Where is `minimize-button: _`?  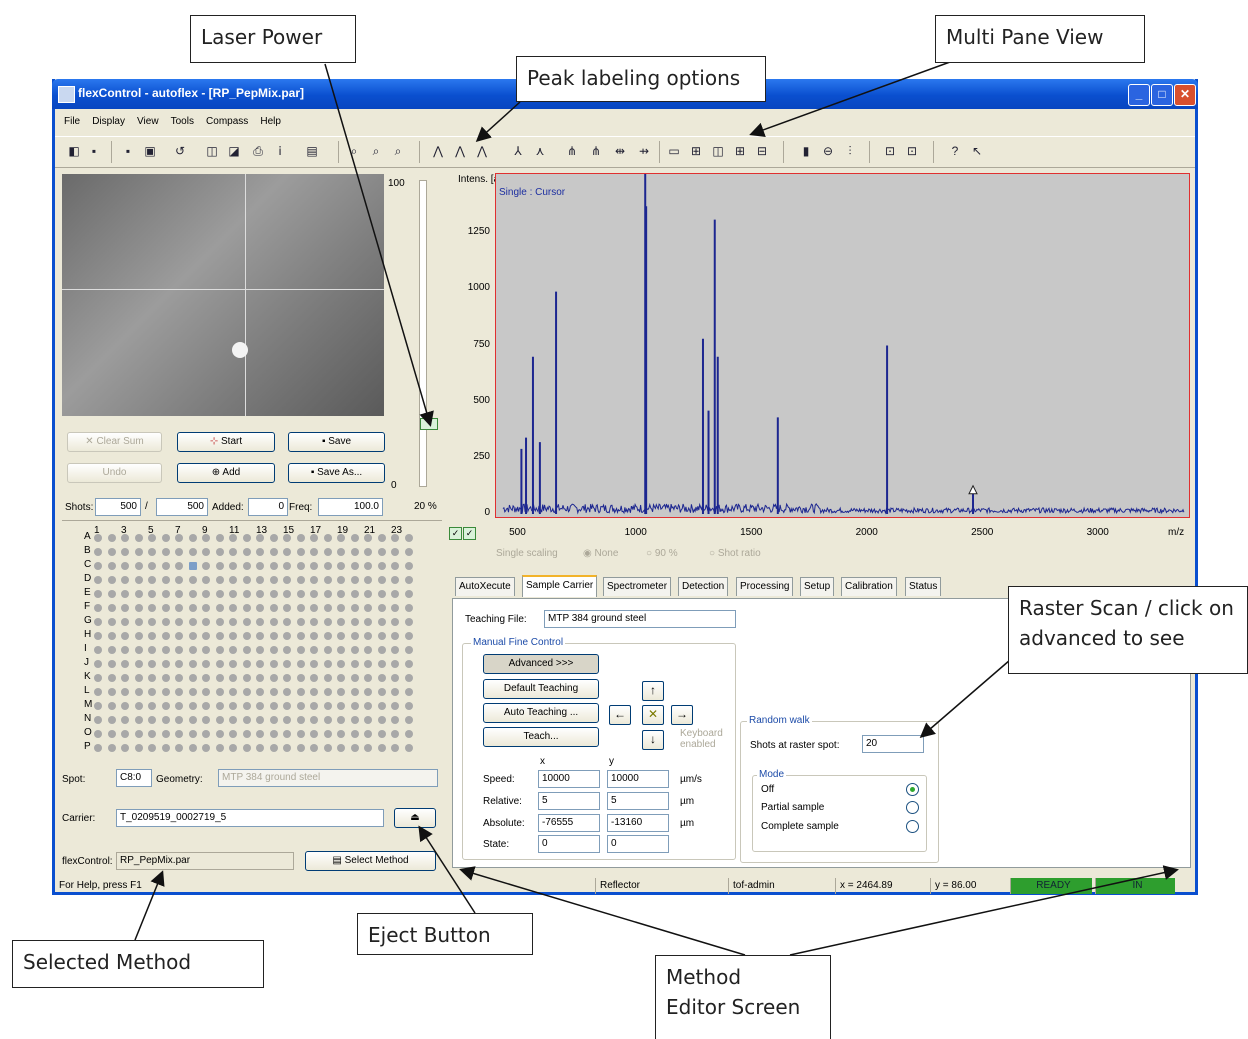 minimize-button: _ is located at coordinates (1139, 95).